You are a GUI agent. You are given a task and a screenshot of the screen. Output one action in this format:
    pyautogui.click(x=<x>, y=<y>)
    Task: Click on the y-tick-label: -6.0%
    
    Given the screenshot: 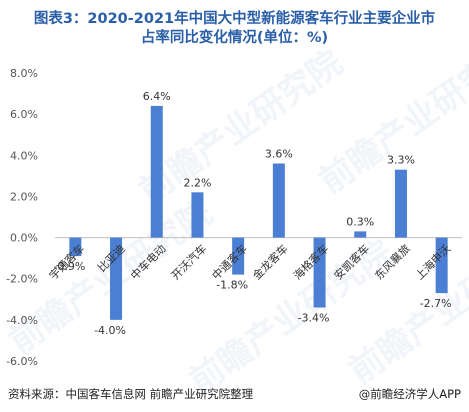 What is the action you would take?
    pyautogui.click(x=22, y=361)
    